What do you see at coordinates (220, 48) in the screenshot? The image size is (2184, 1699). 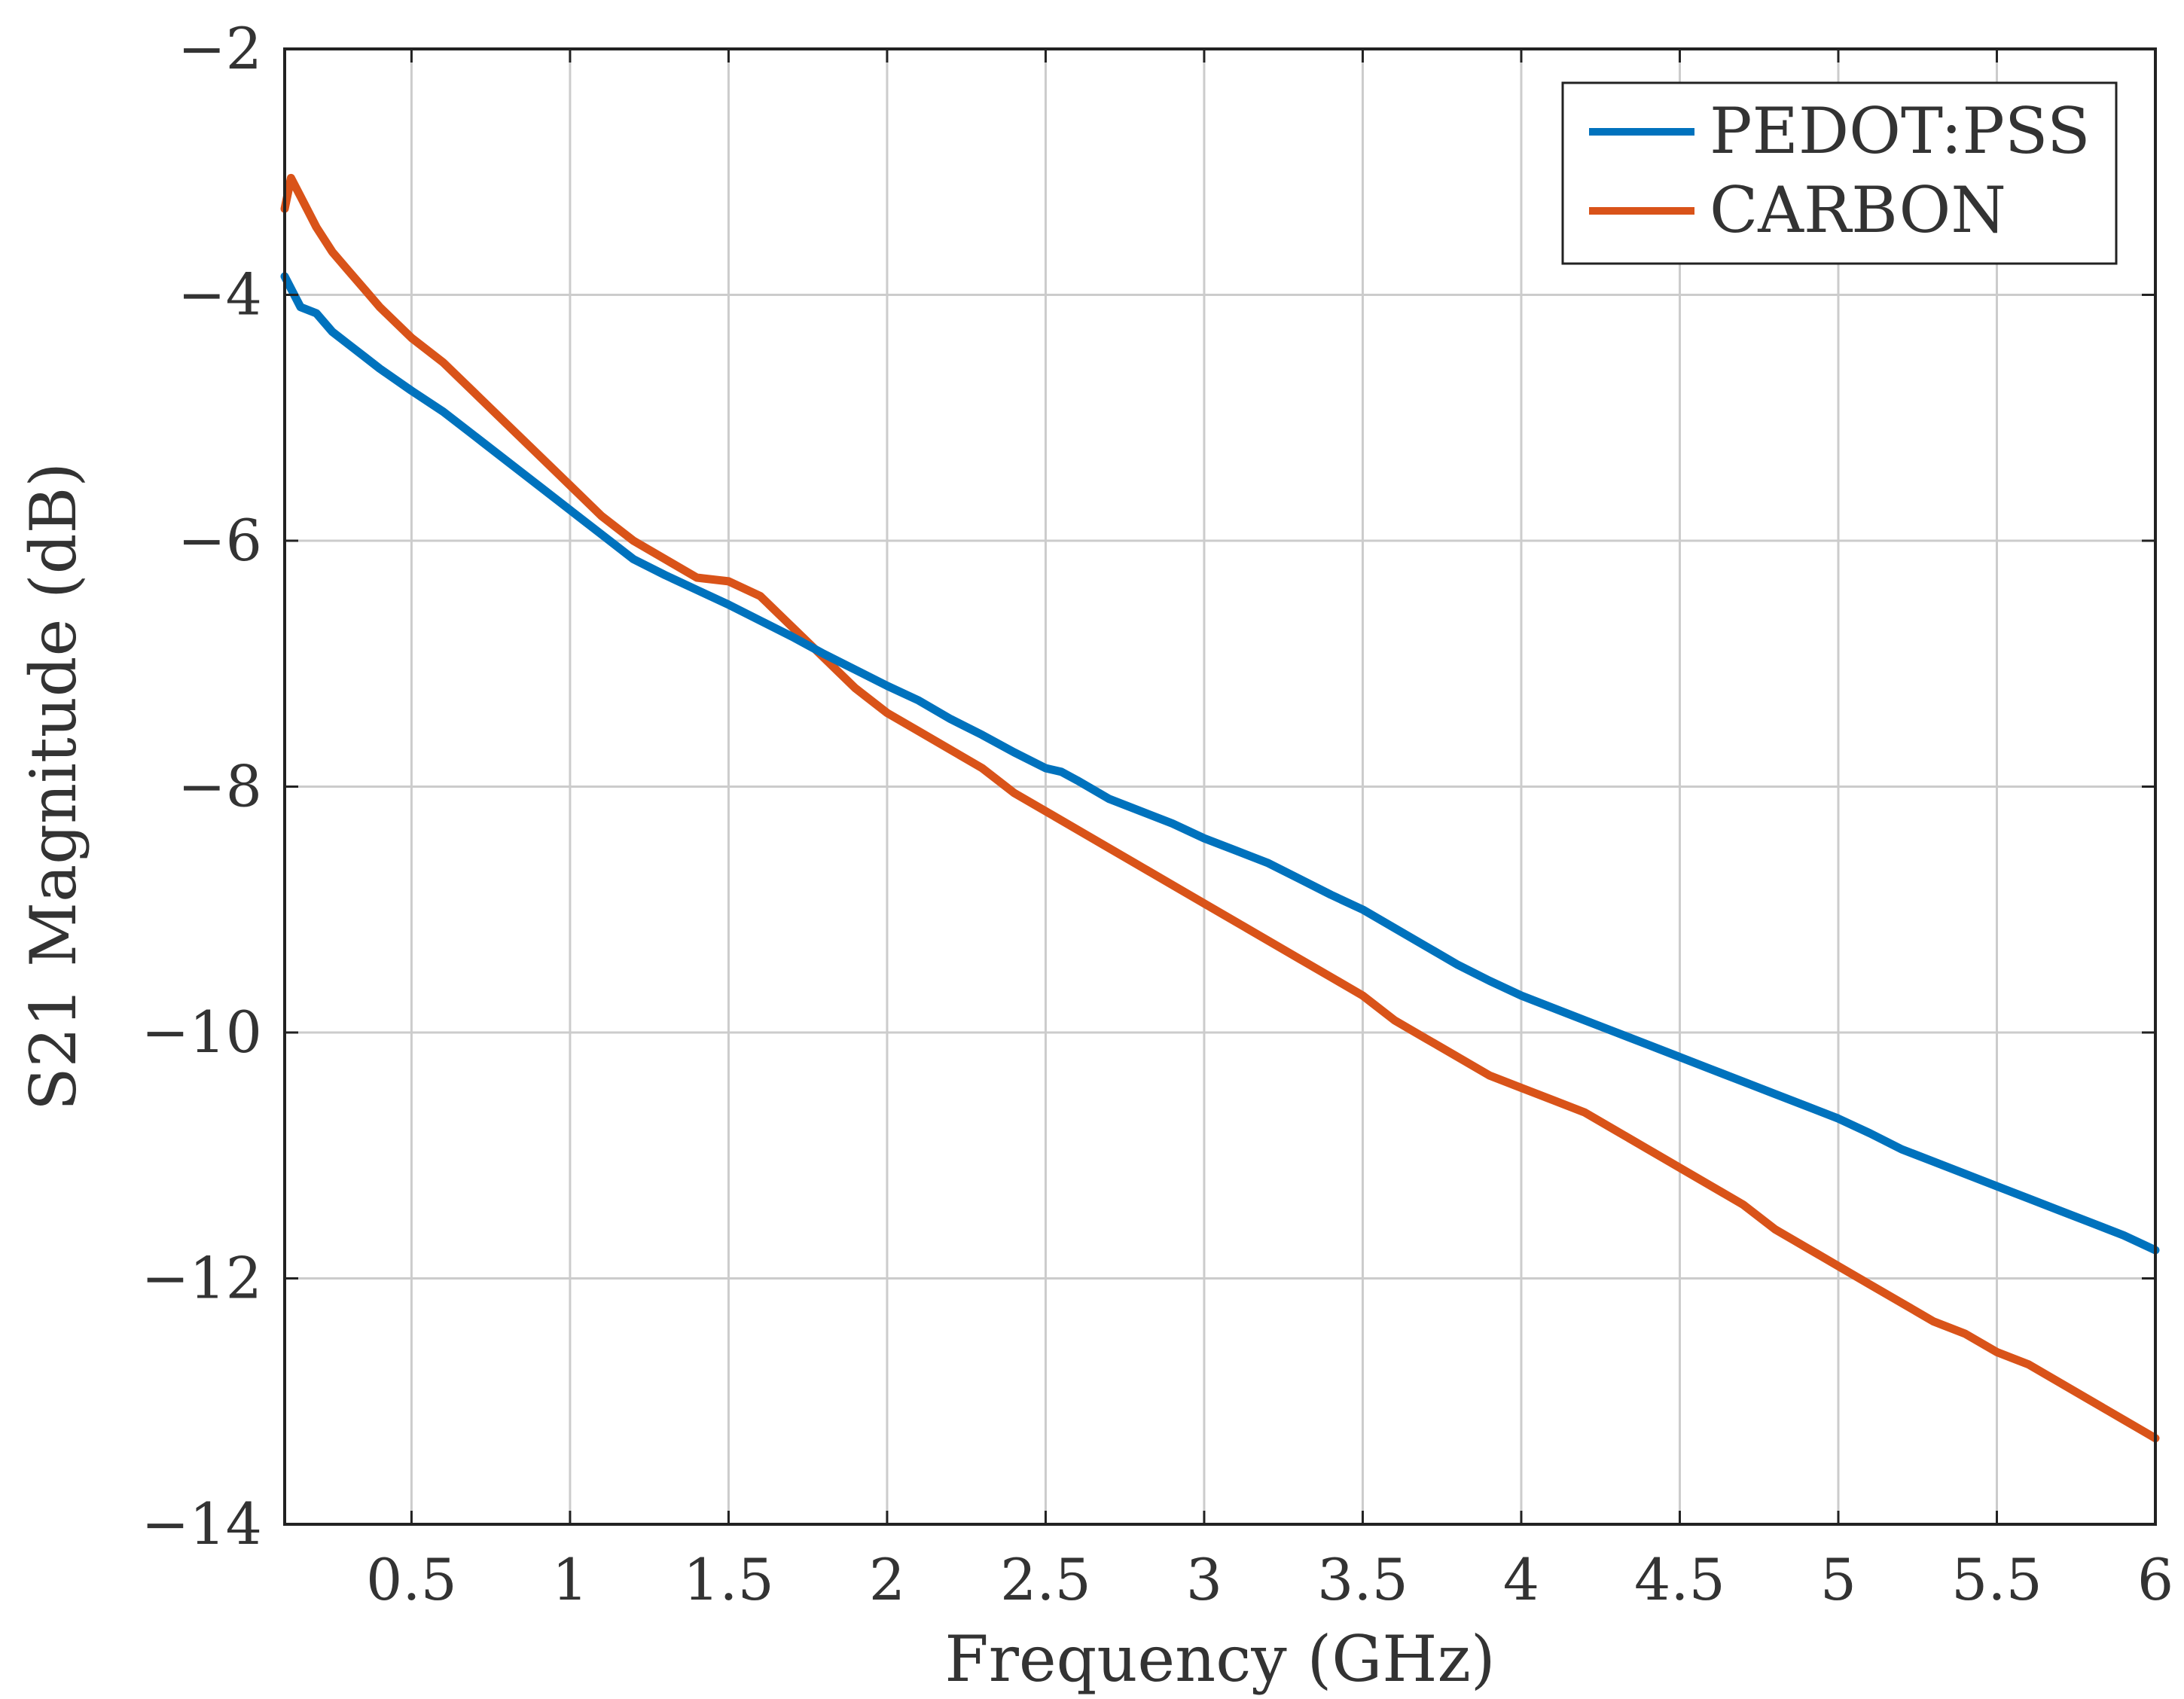 I see `y-tick-label: −2` at bounding box center [220, 48].